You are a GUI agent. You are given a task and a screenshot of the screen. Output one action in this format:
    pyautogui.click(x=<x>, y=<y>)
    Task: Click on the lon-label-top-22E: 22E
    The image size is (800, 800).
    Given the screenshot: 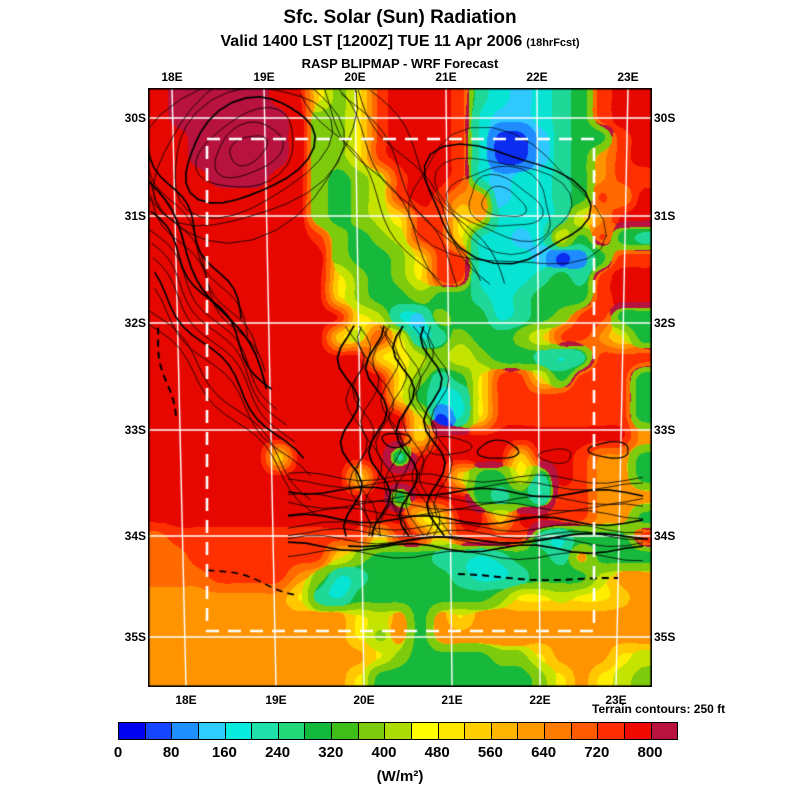 What is the action you would take?
    pyautogui.click(x=537, y=77)
    